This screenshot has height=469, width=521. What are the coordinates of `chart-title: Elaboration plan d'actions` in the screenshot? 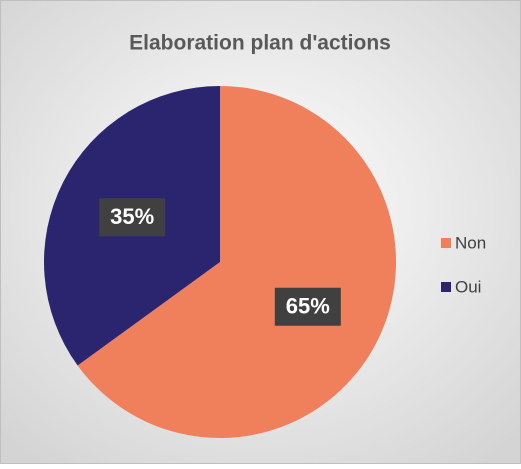 It's located at (260, 43).